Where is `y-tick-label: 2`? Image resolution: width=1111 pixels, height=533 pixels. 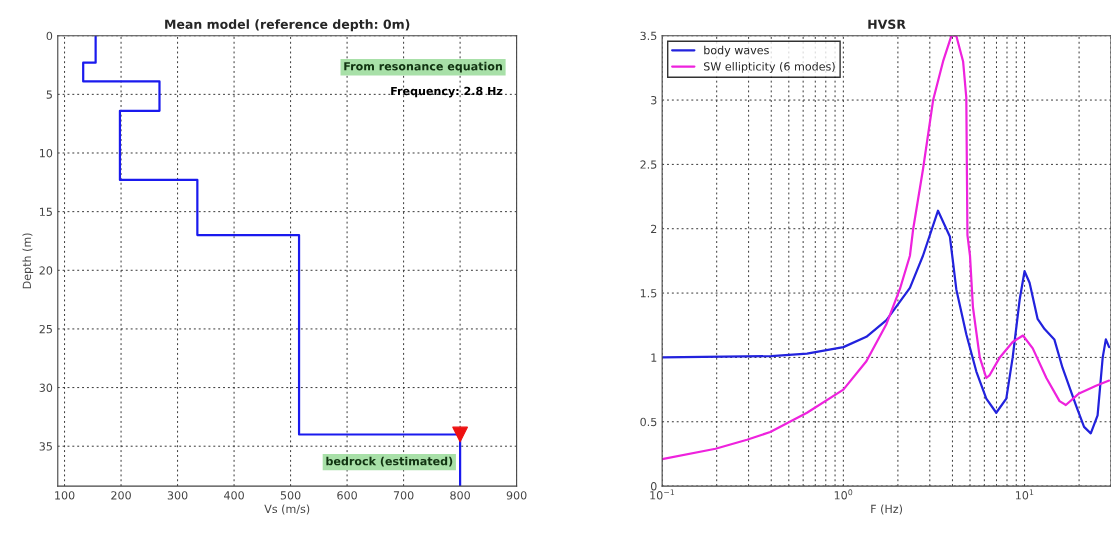
y-tick-label: 2 is located at coordinates (654, 228).